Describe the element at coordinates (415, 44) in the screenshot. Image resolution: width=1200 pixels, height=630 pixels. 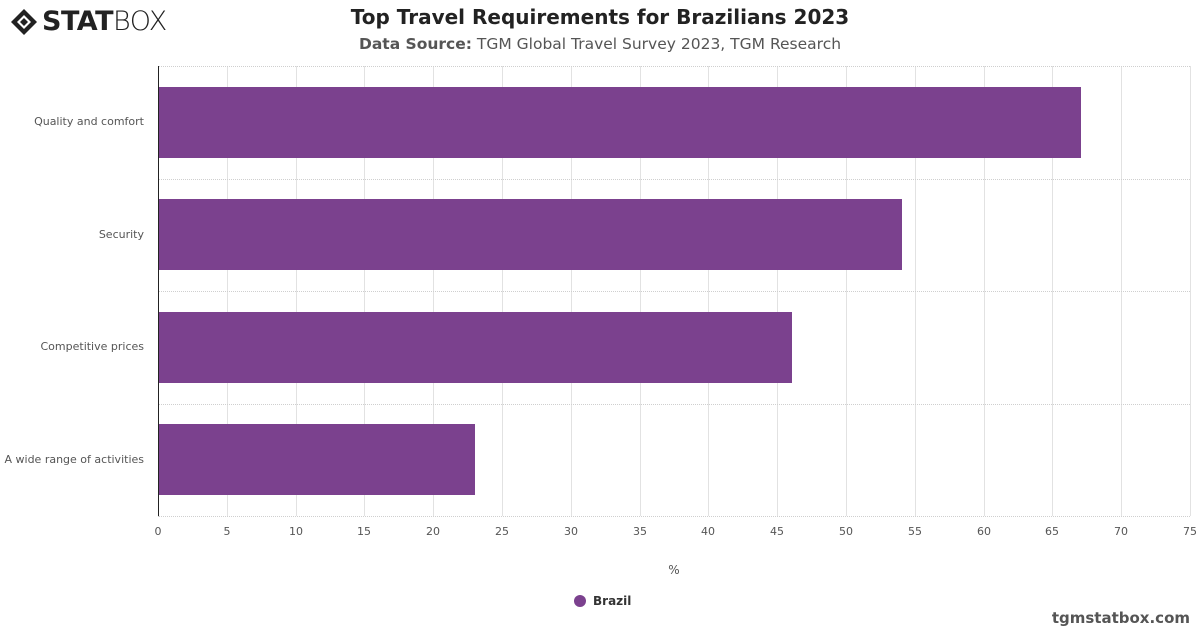
I see `subtitle-label: Data Source:` at that location.